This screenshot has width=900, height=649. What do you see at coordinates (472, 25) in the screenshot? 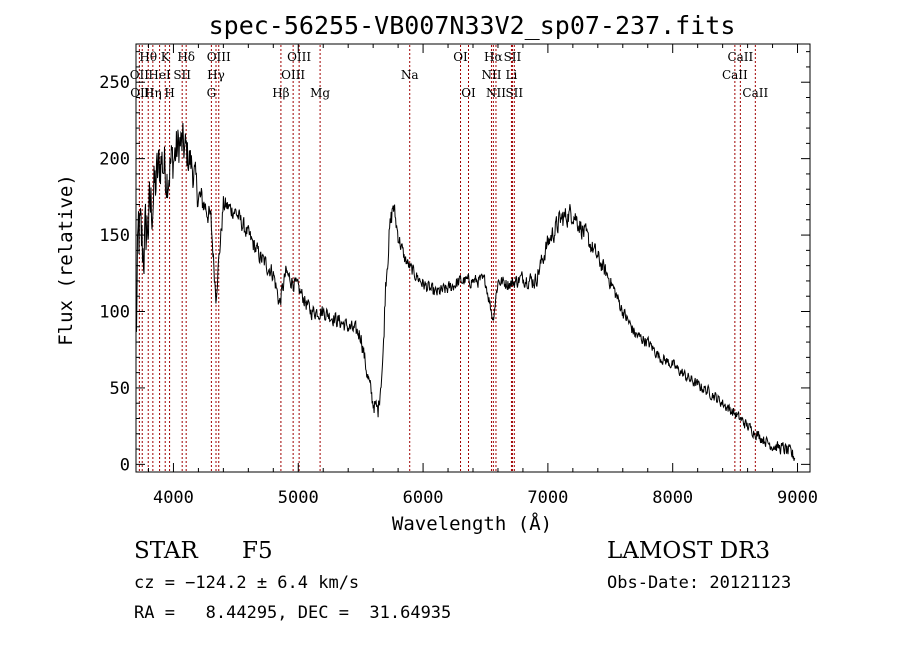
I see `chart-title: spec-56255-VB007N33V2_sp07-237.fits` at bounding box center [472, 25].